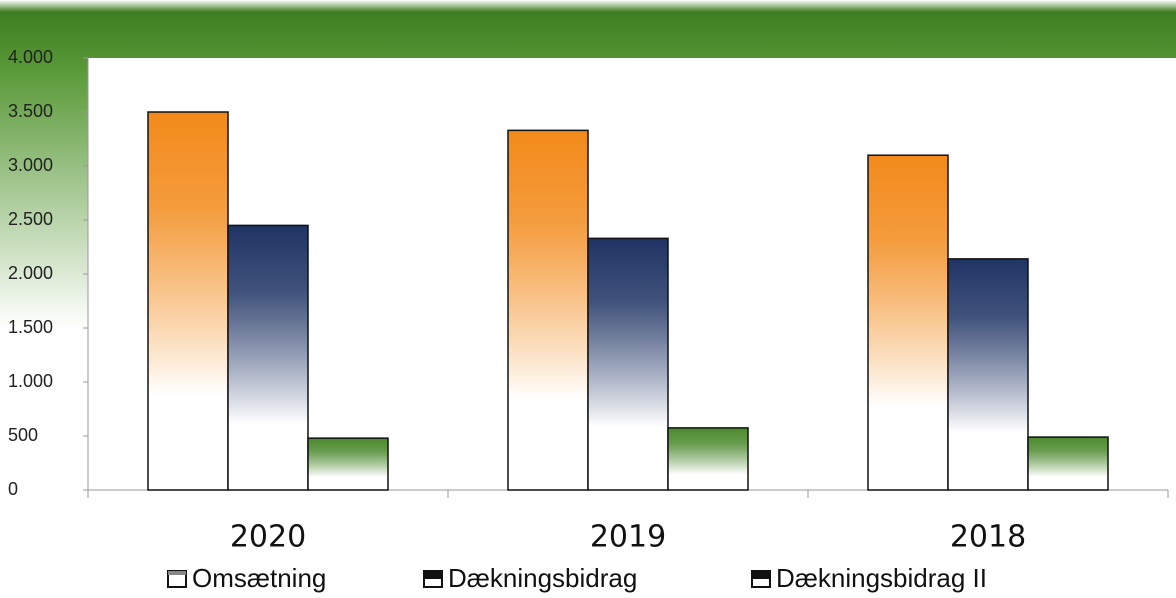  Describe the element at coordinates (30, 219) in the screenshot. I see `y-tick-label: 2.500` at that location.